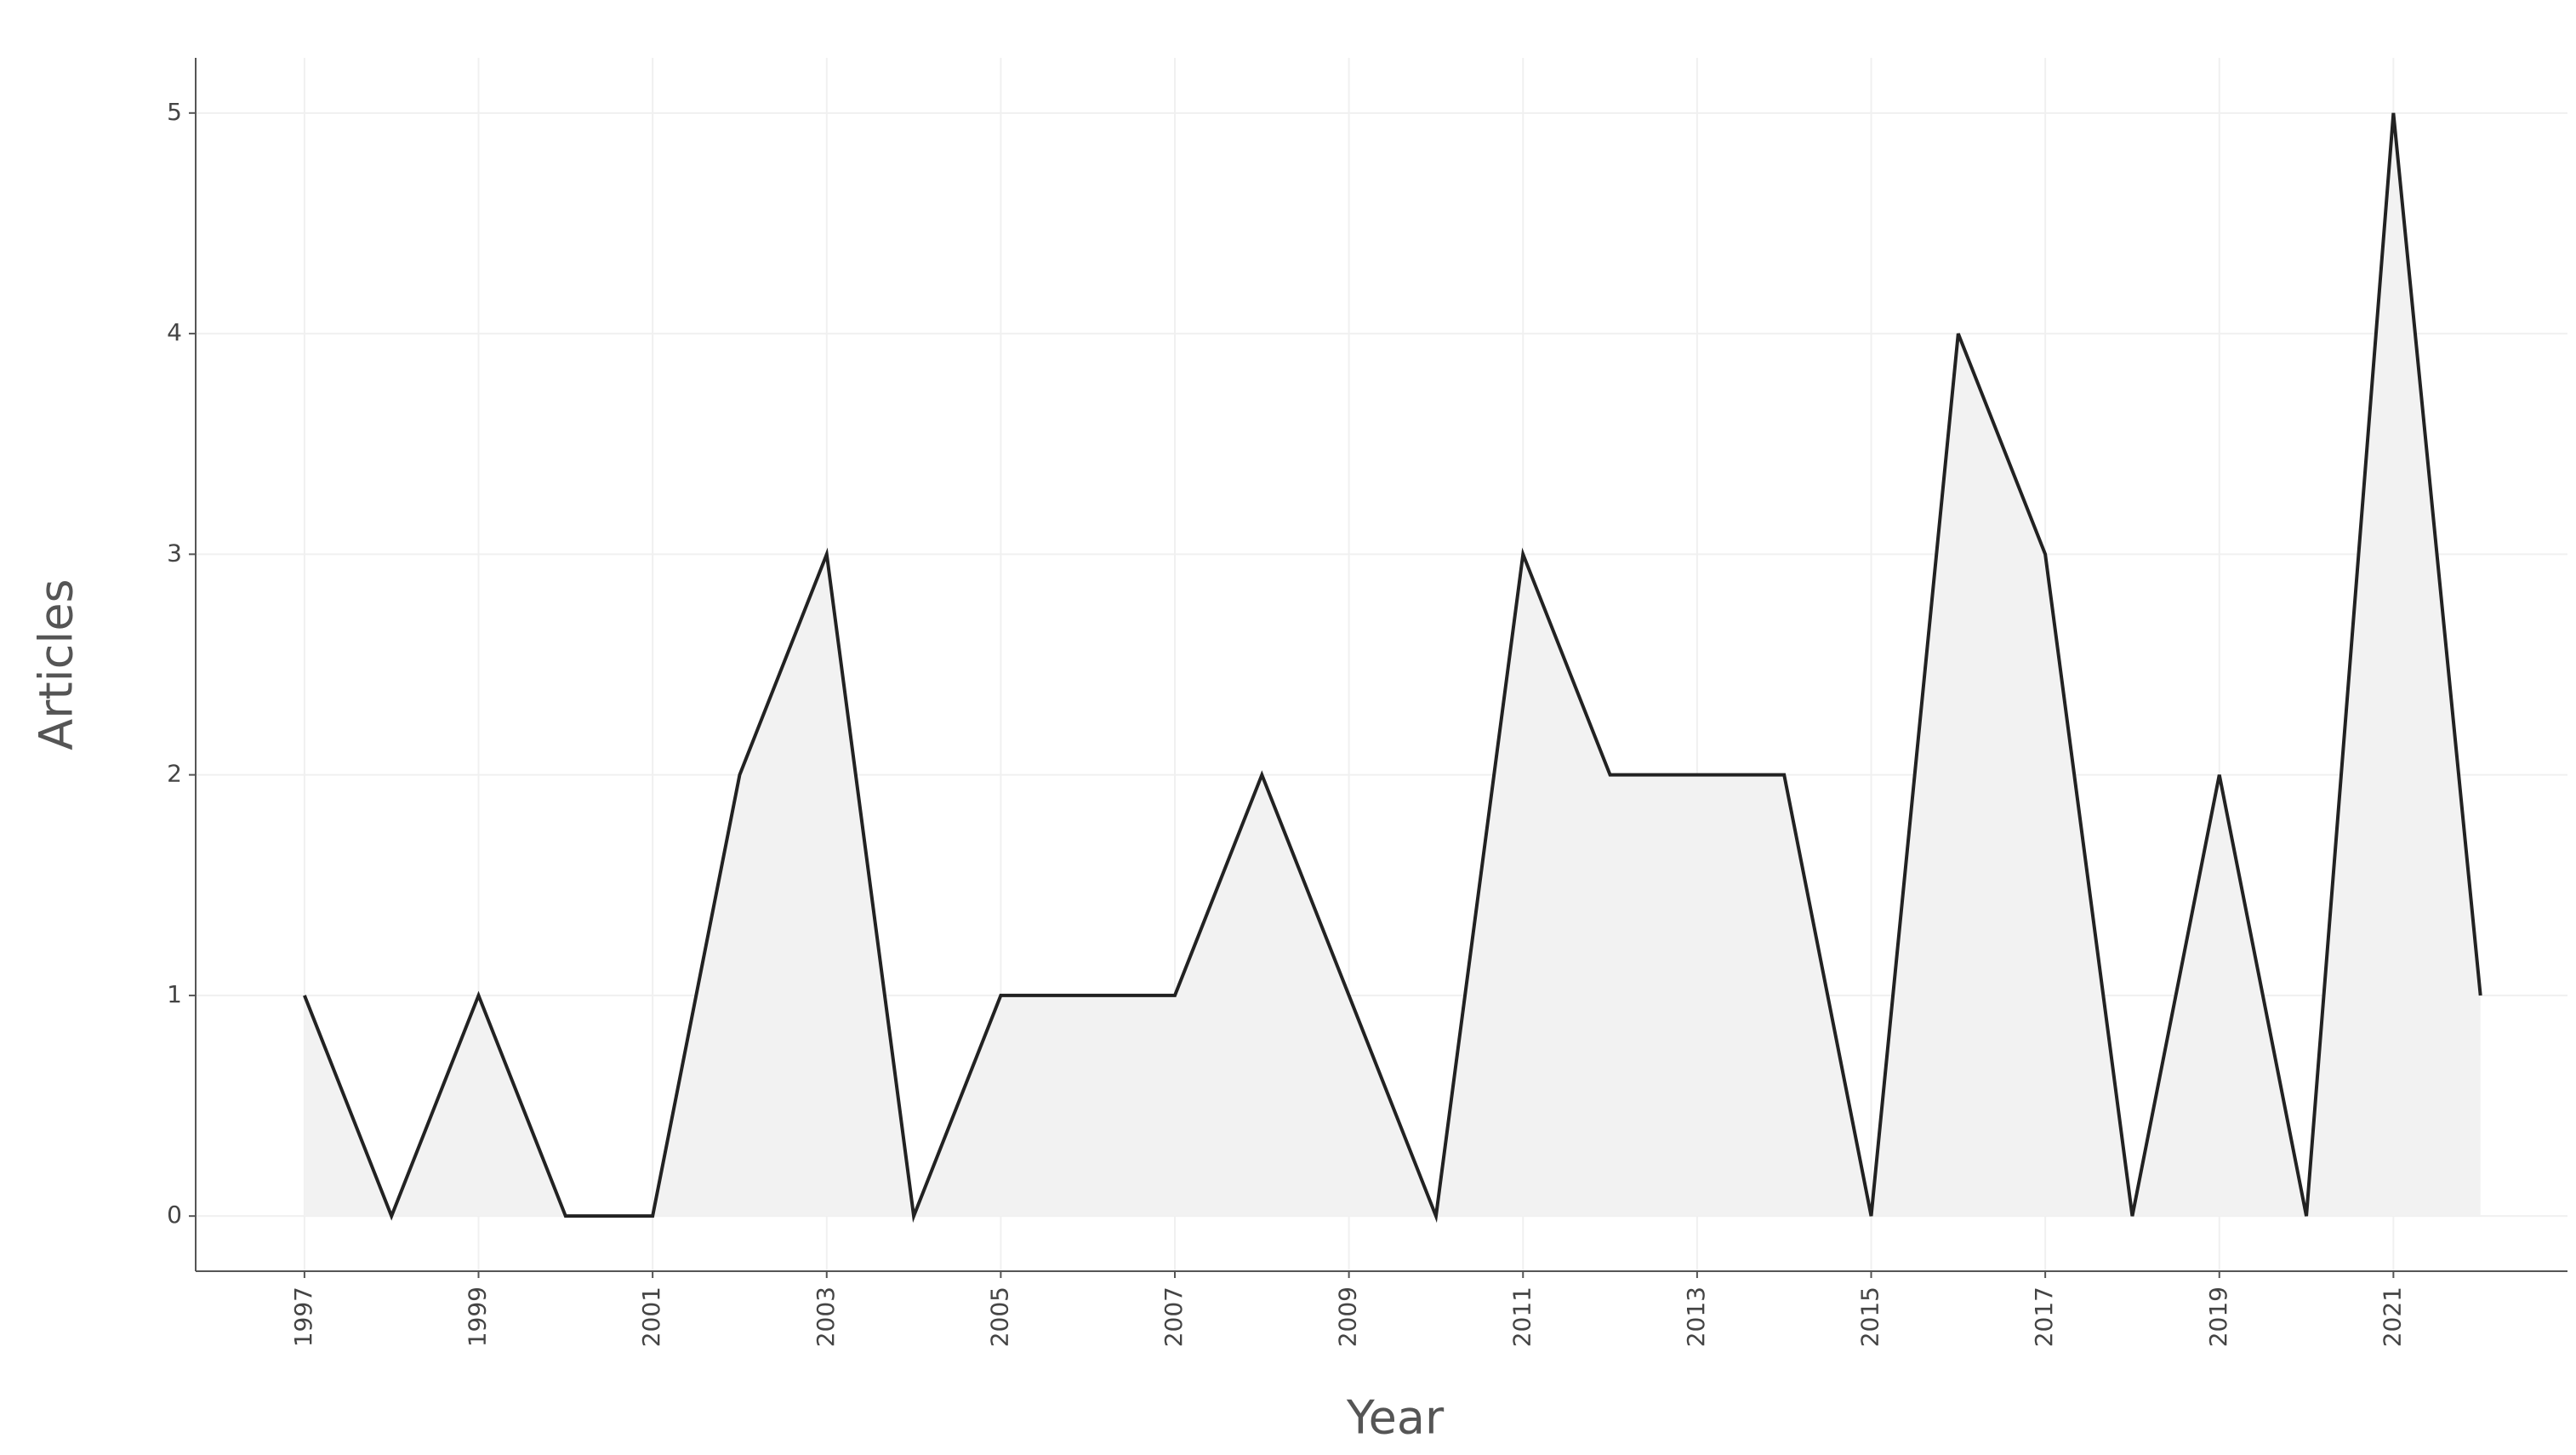 The width and height of the screenshot is (2576, 1455). Describe the element at coordinates (174, 774) in the screenshot. I see `y-tick-label: 2` at that location.